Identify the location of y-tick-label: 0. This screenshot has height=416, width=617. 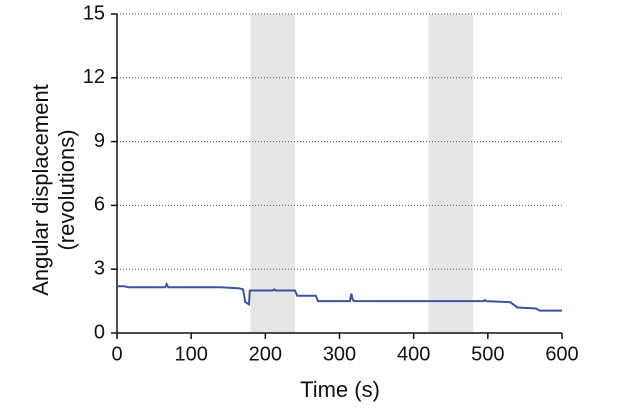
(99, 332).